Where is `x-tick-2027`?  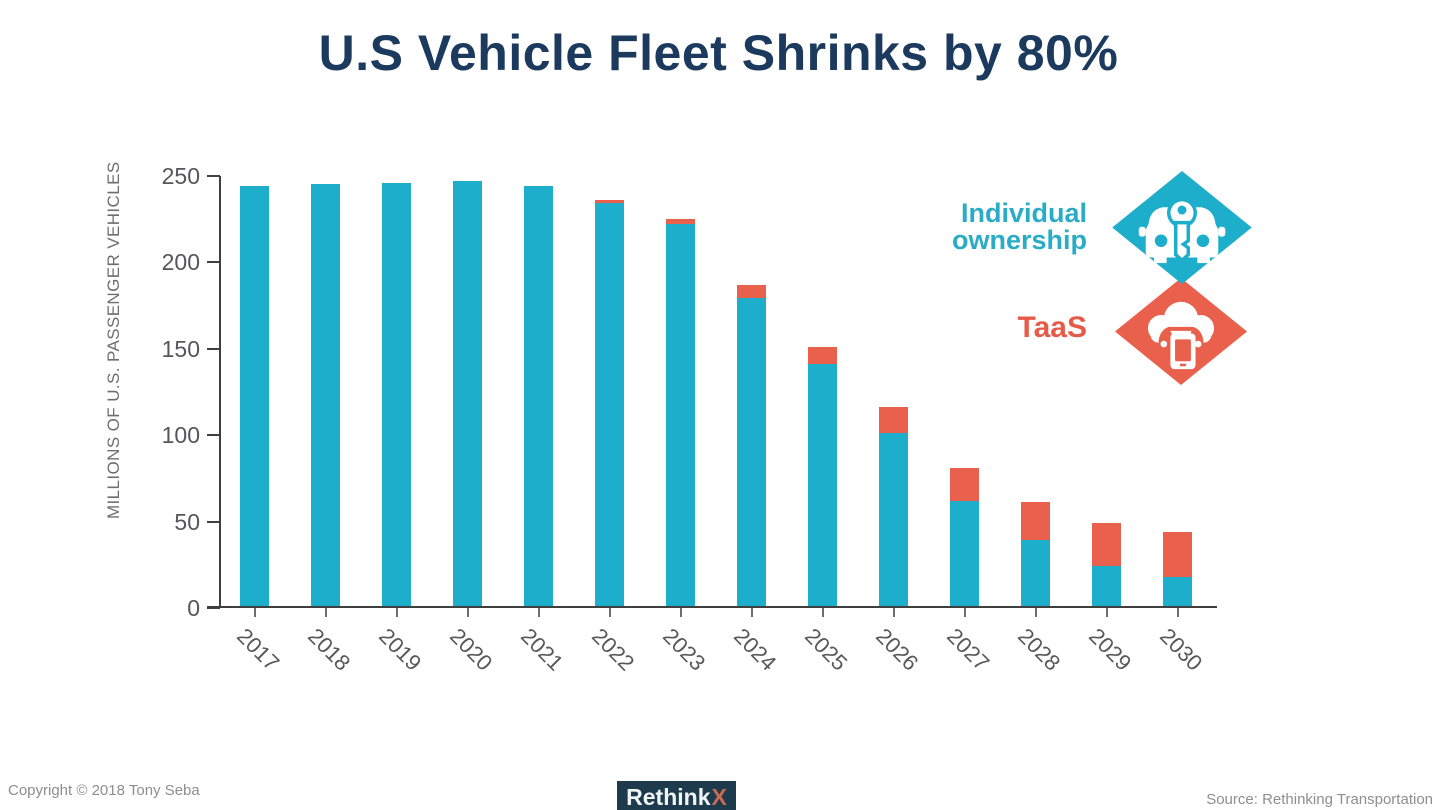
x-tick-2027 is located at coordinates (964, 612).